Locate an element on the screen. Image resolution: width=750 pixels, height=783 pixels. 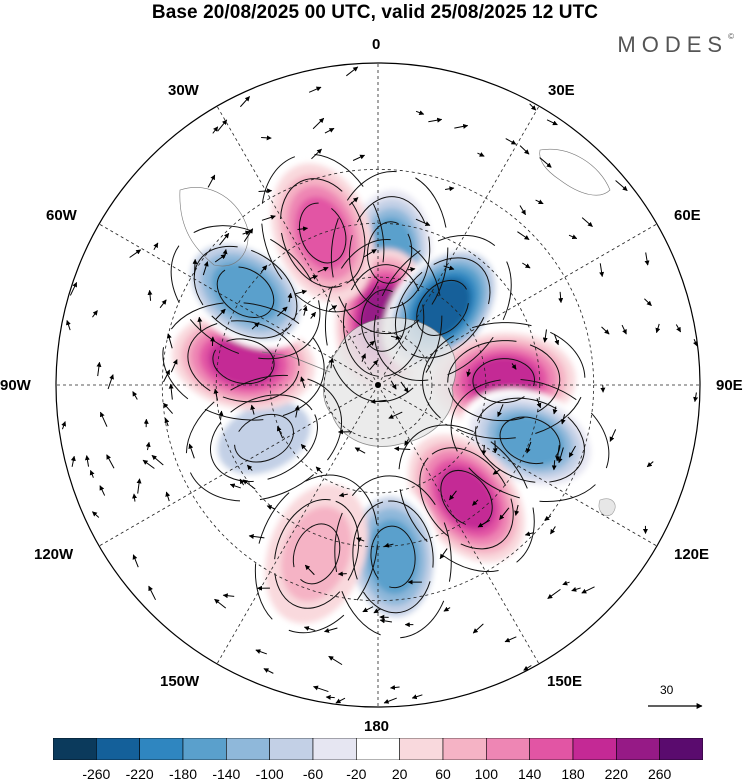
reference-vector-label: 30 is located at coordinates (667, 690).